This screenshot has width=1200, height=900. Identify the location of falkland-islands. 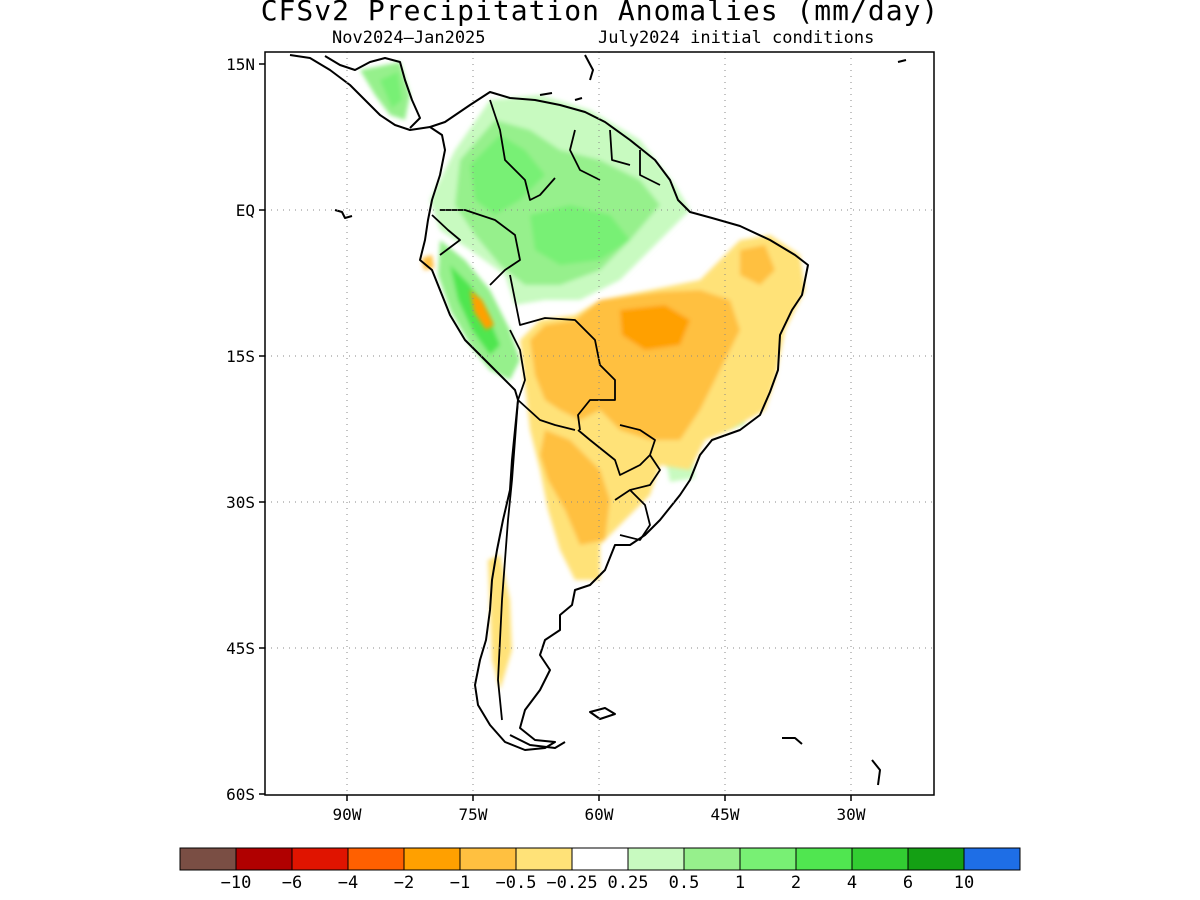
(602, 713).